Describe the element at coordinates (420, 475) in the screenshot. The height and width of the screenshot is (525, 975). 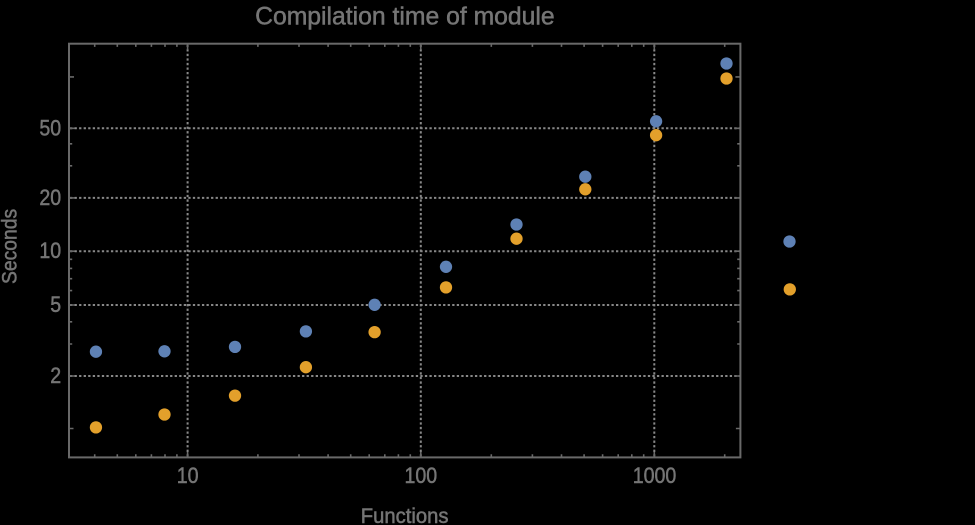
I see `svg-text: 100` at that location.